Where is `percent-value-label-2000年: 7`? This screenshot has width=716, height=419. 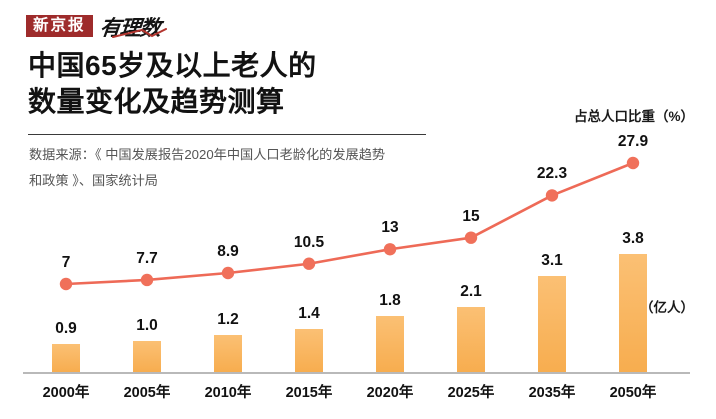
percent-value-label-2000年: 7 is located at coordinates (66, 262).